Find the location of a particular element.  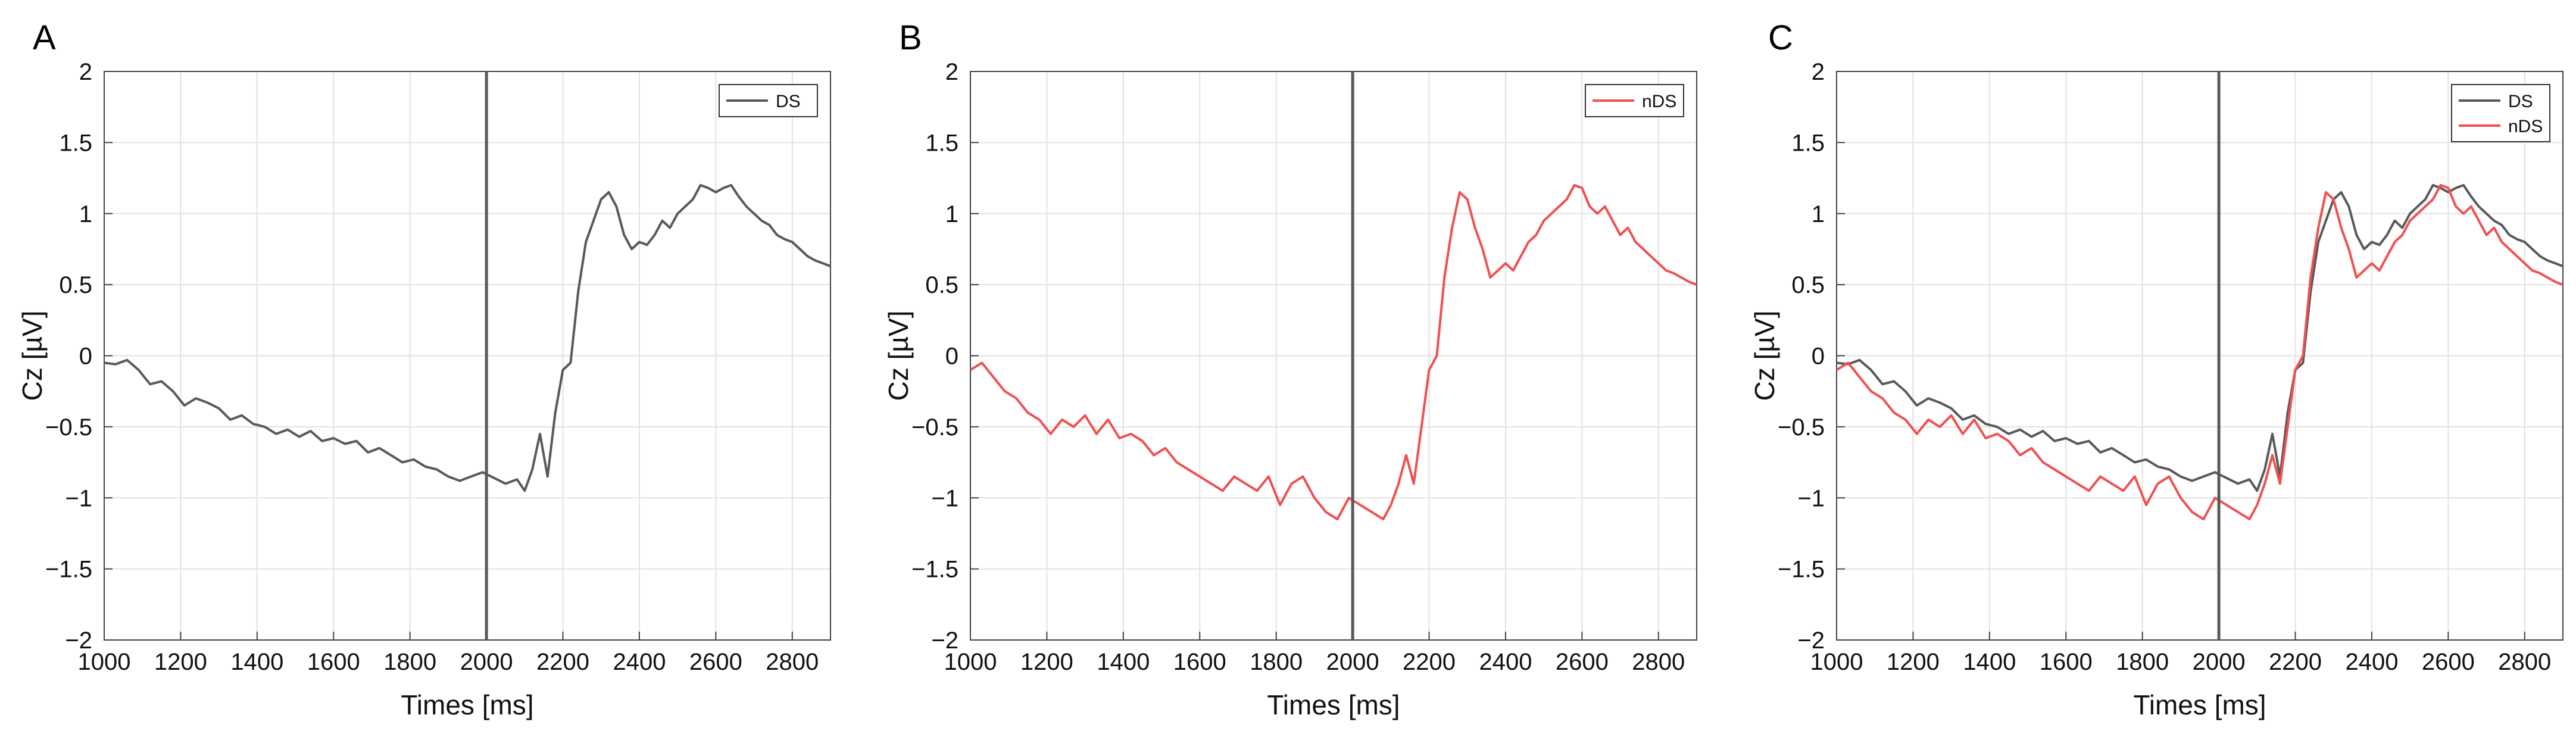

panel-label-b: B is located at coordinates (910, 37).